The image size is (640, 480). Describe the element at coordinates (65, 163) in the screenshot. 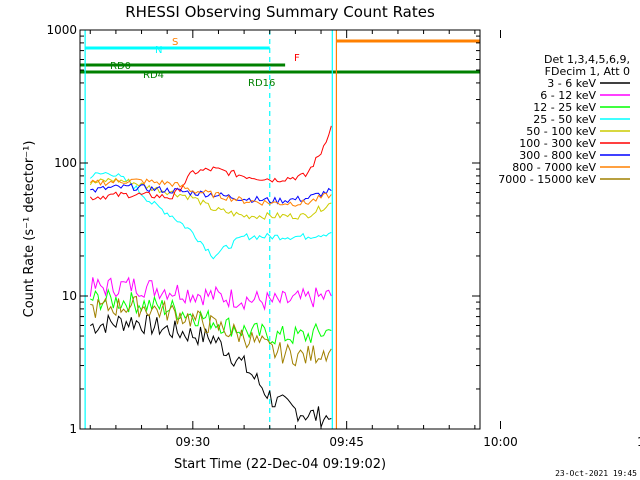

I see `y-tick-label: 100` at that location.